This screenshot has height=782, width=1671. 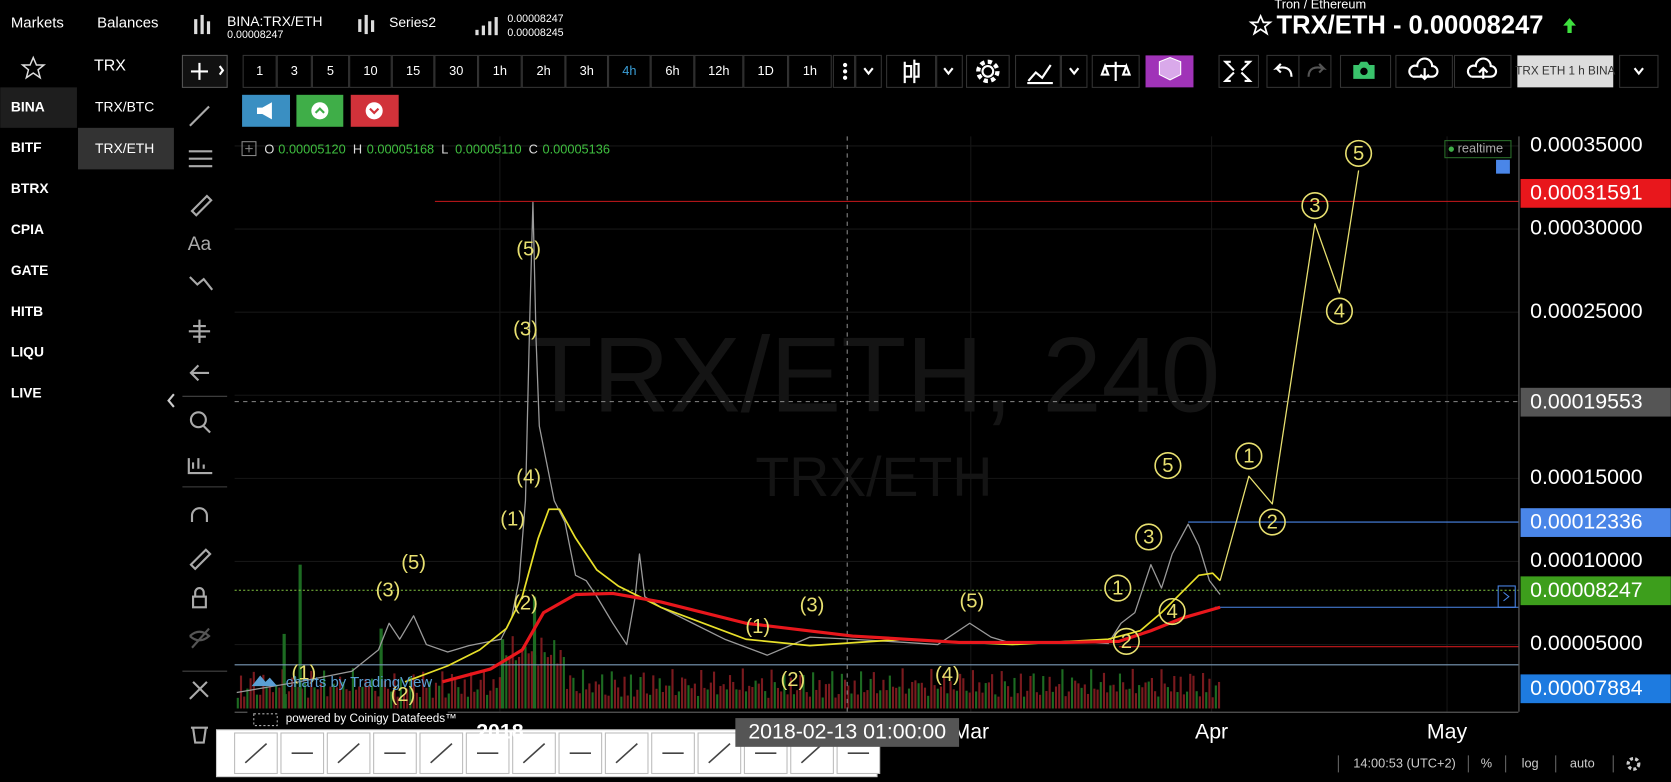 I want to click on status-percent: %, so click(x=1486, y=762).